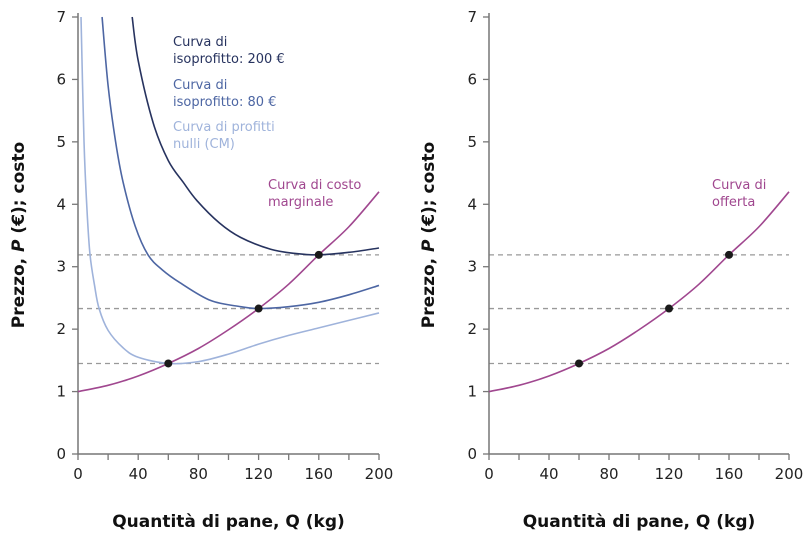 Image resolution: width=810 pixels, height=535 pixels. I want to click on series-label: offerta, so click(733, 202).